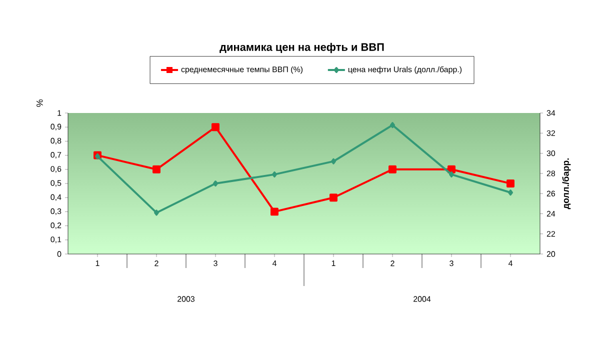 The width and height of the screenshot is (605, 341). Describe the element at coordinates (39, 103) in the screenshot. I see `y-axis-title: %` at that location.